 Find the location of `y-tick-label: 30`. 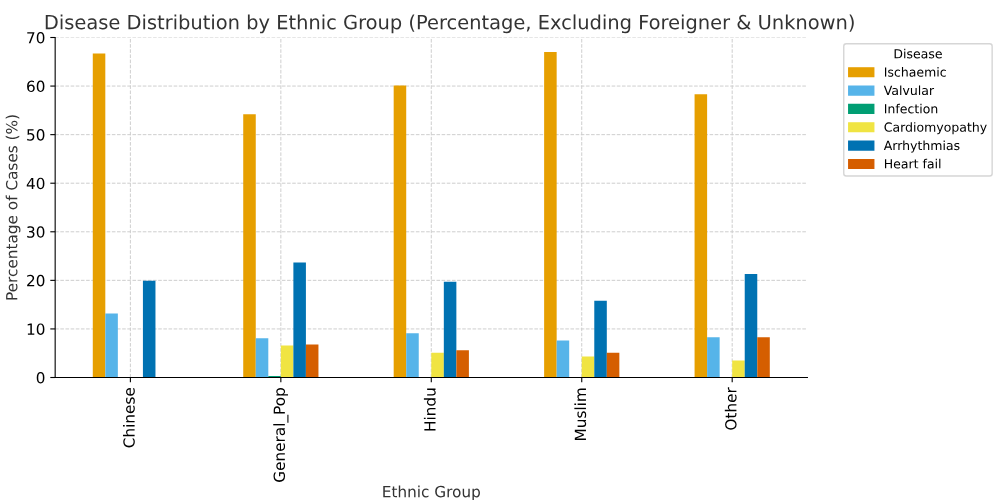

y-tick-label: 30 is located at coordinates (36, 232).